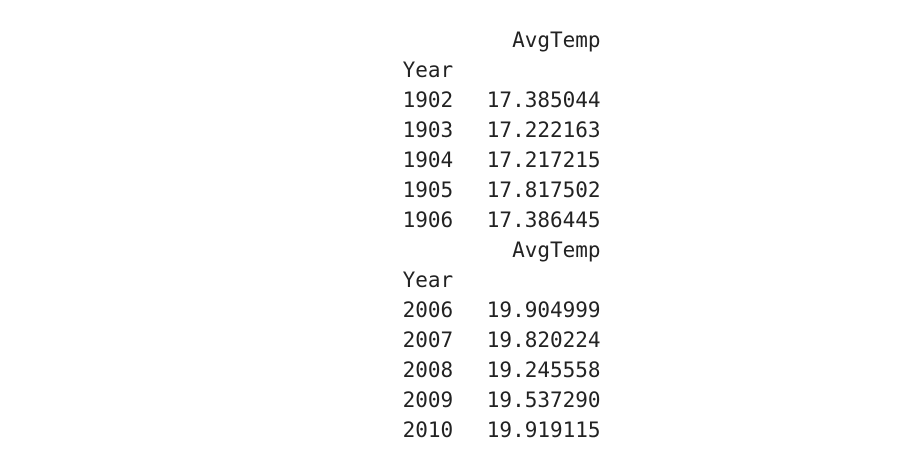  Describe the element at coordinates (543, 130) in the screenshot. I see `value-cell: 17.222163` at that location.